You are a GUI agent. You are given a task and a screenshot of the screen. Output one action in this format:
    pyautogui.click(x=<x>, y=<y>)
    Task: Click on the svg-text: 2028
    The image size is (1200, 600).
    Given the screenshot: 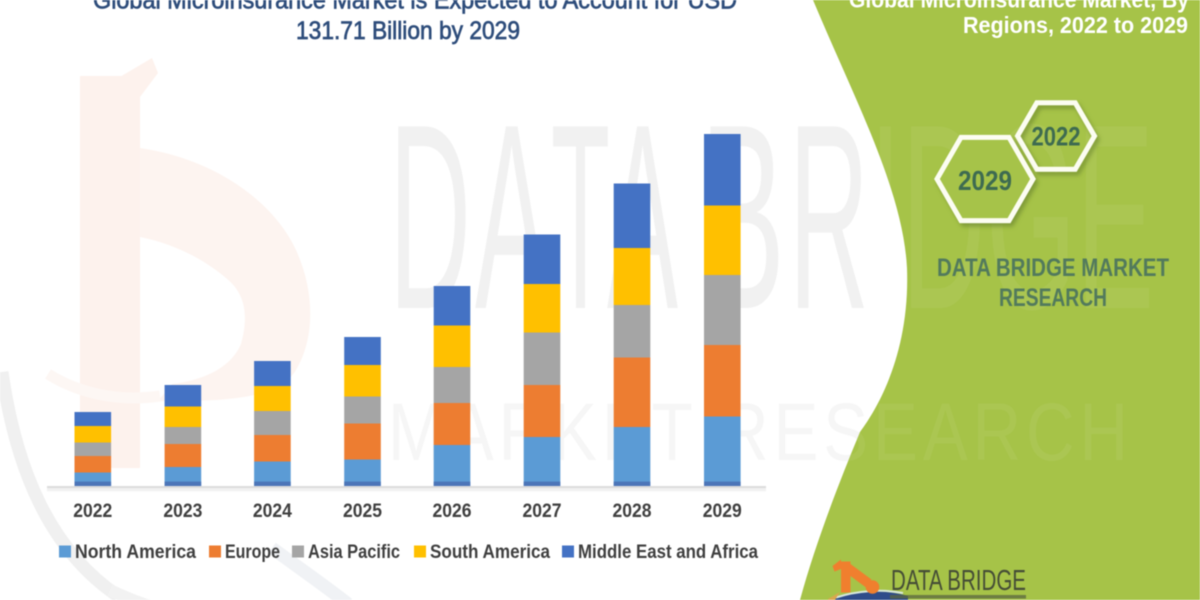 What is the action you would take?
    pyautogui.click(x=632, y=511)
    